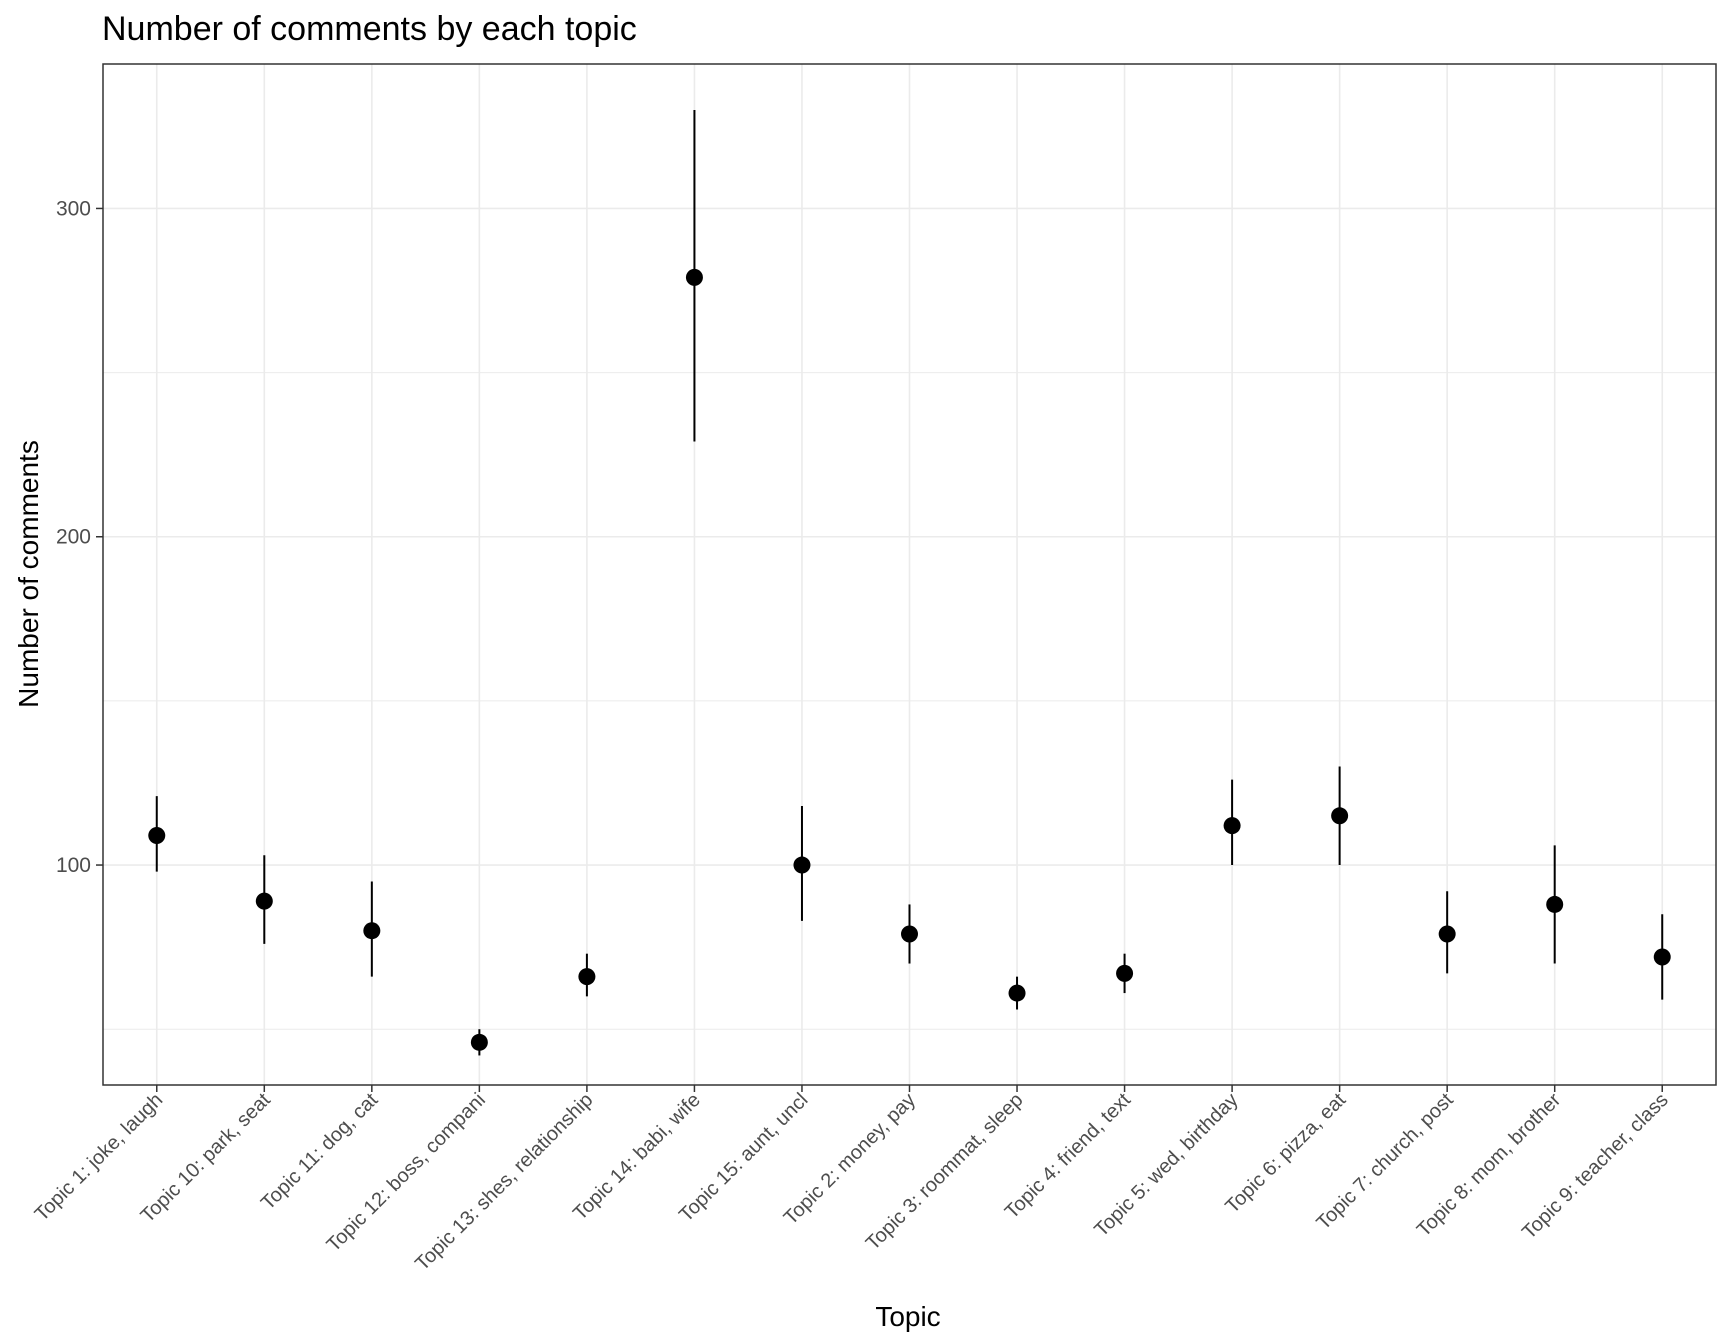 The image size is (1728, 1344). I want to click on y-tick-label: 200, so click(73, 537).